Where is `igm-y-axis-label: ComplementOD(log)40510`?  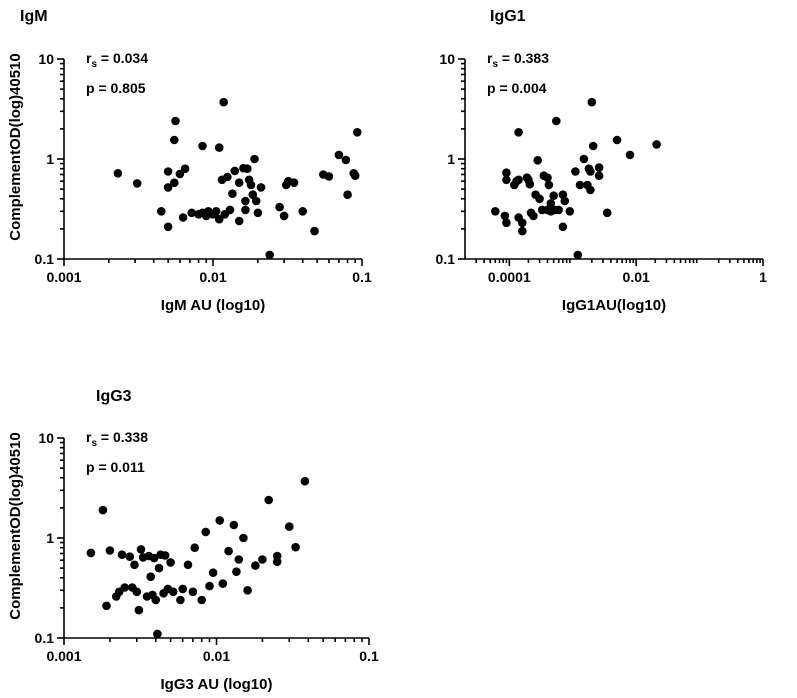
igm-y-axis-label: ComplementOD(log)40510 is located at coordinates (15, 147).